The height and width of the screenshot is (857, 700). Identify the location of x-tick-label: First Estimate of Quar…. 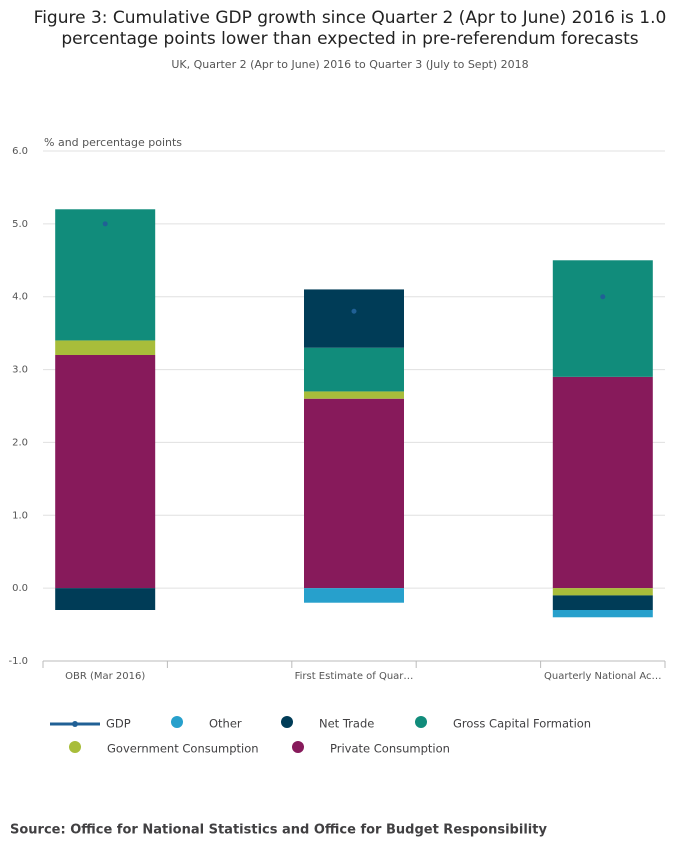
(354, 676).